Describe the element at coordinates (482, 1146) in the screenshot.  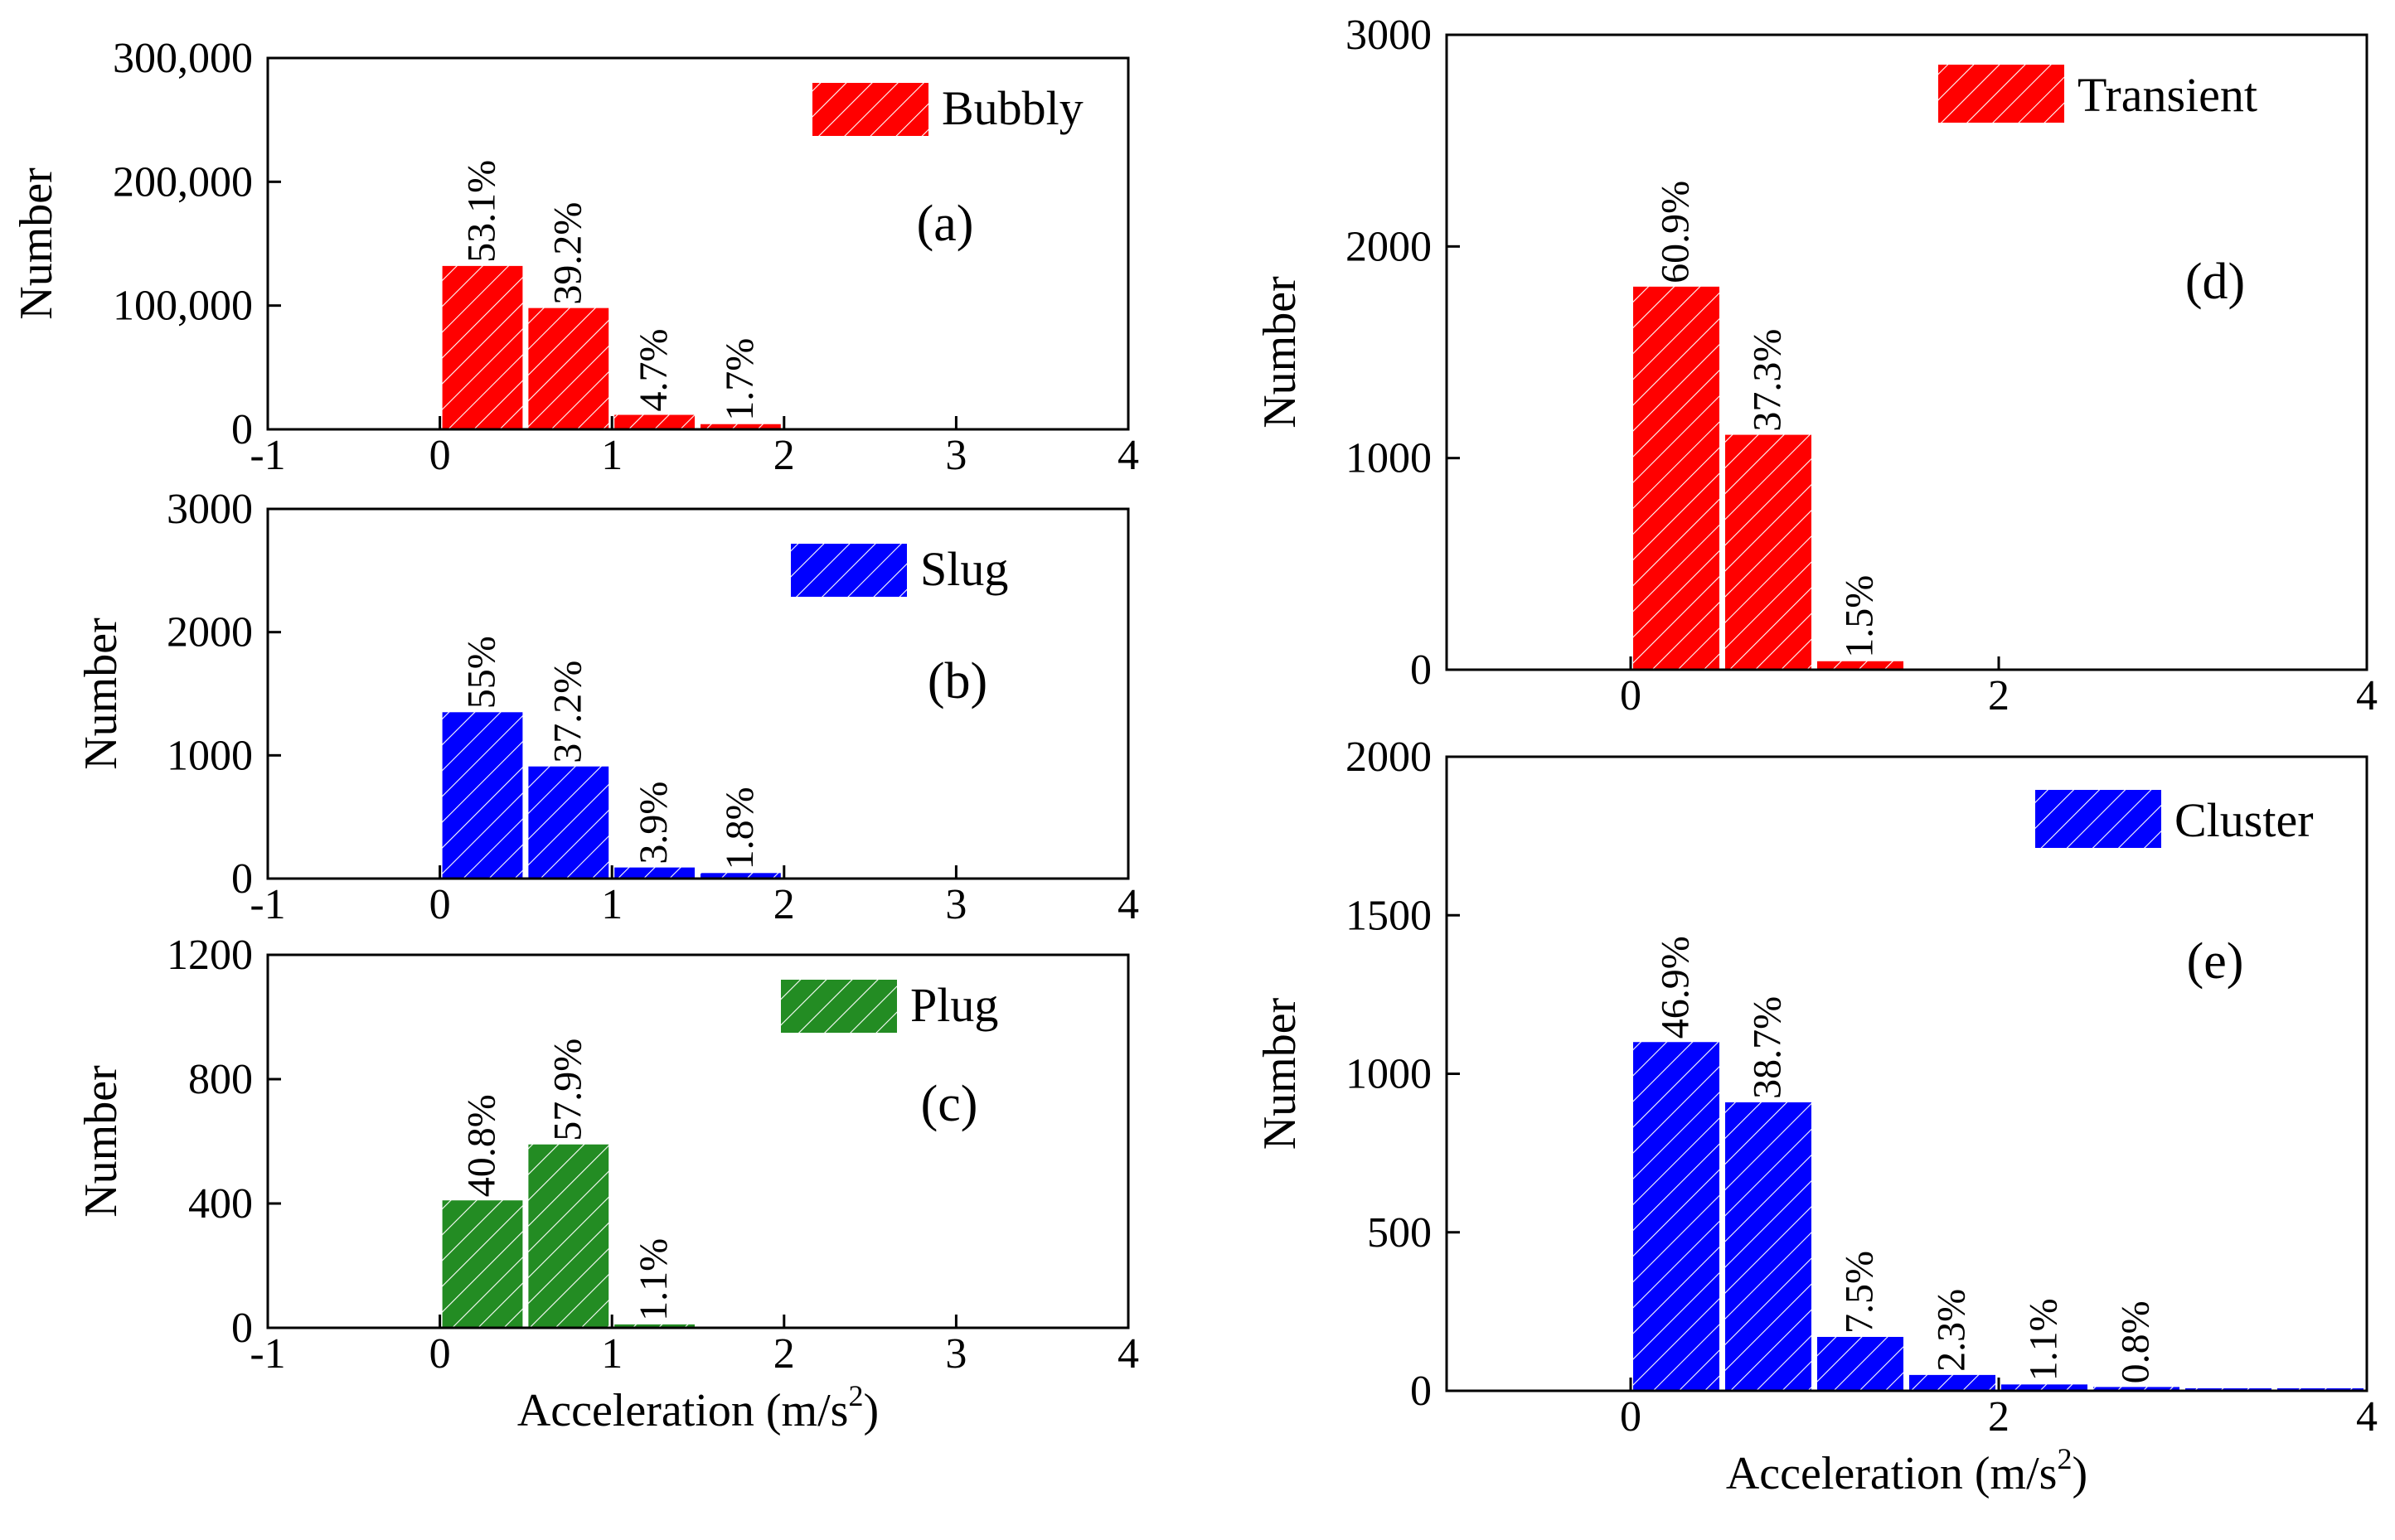
I see `bar-label-c-0: 40.8%` at that location.